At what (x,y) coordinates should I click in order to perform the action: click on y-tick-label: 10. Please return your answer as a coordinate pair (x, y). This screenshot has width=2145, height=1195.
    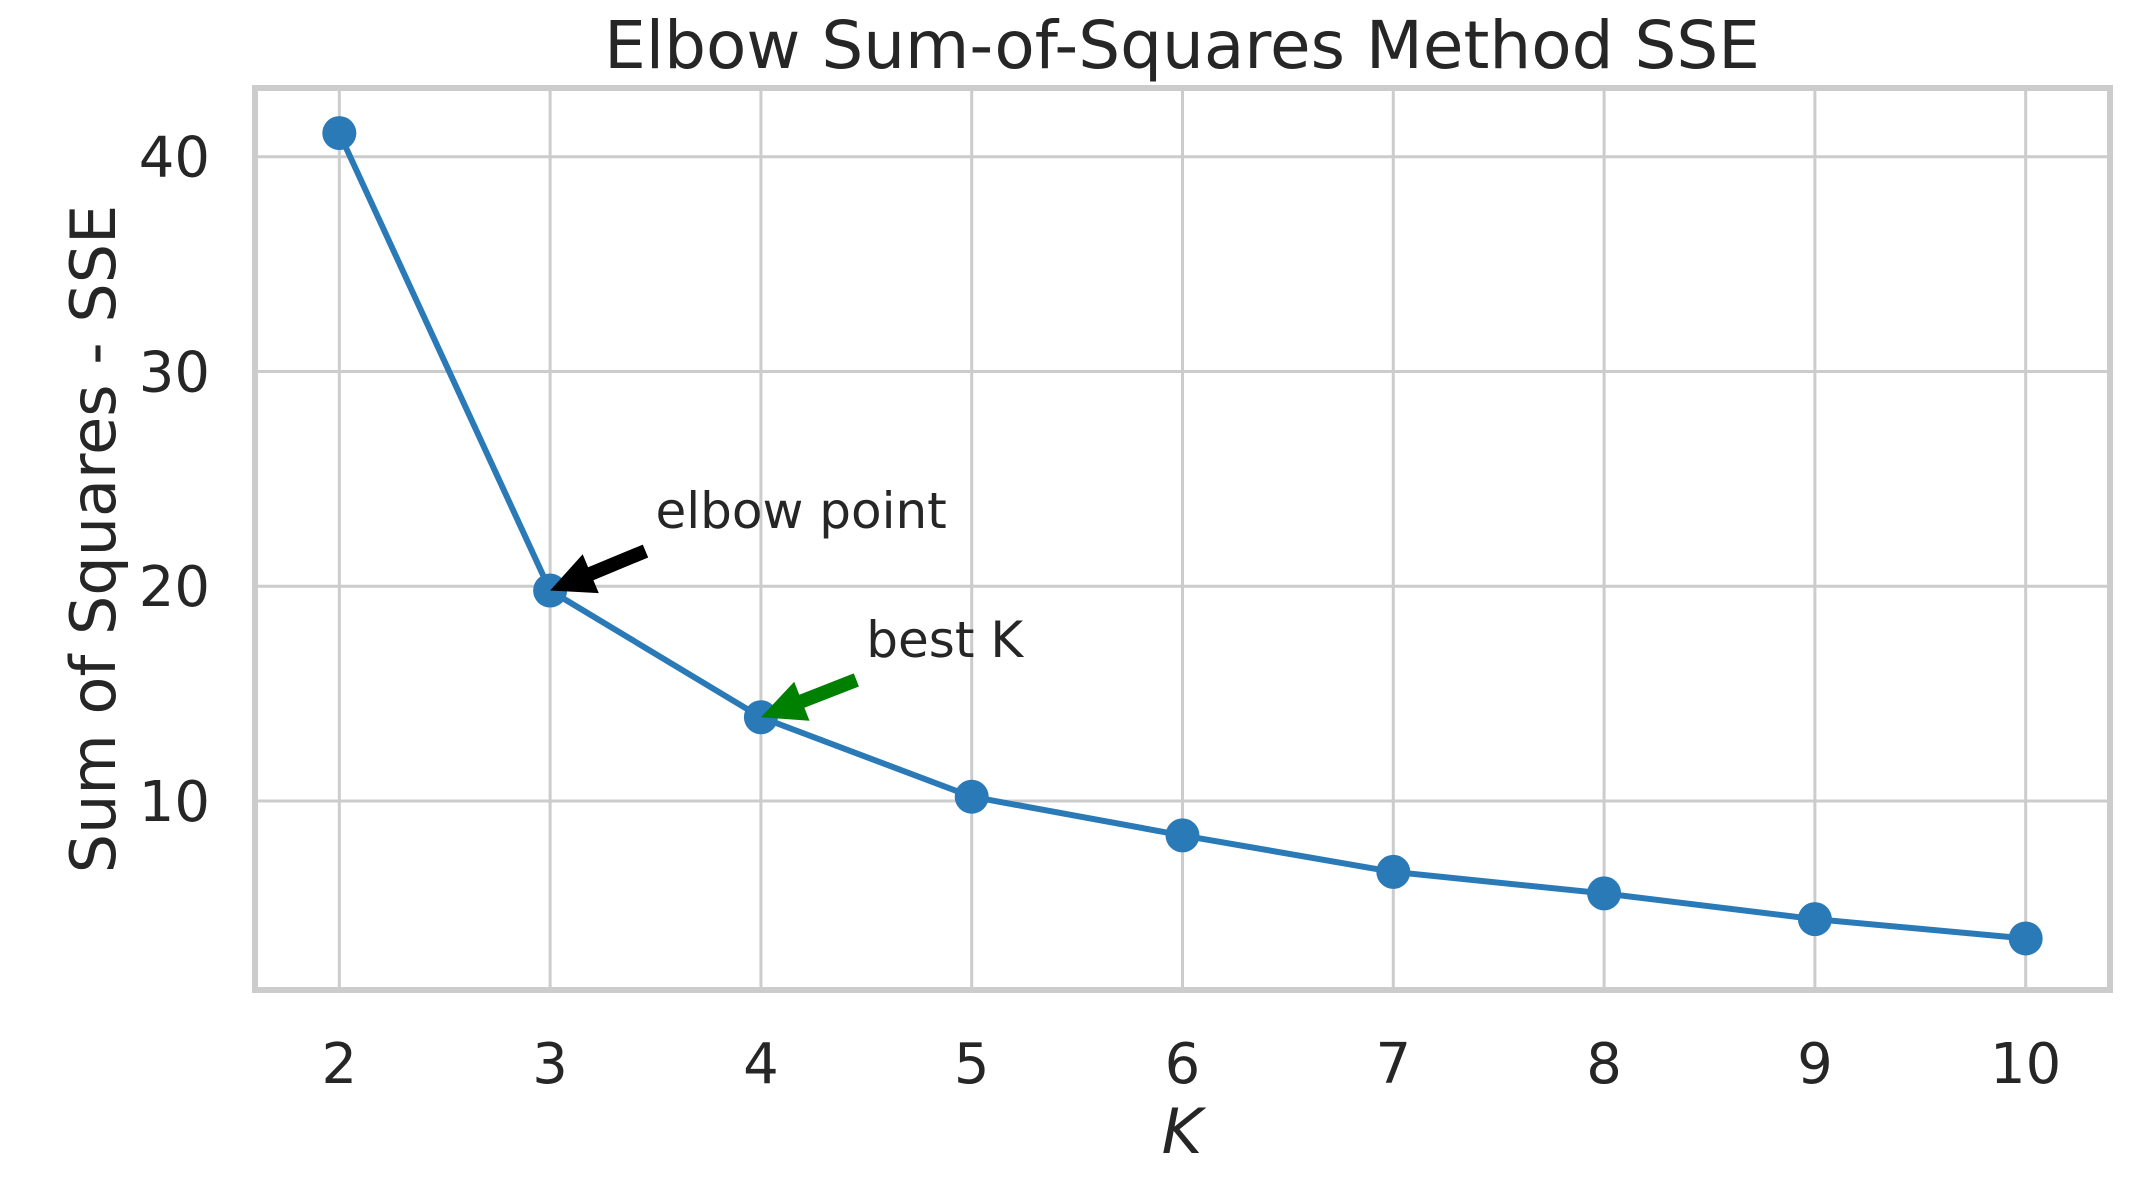
    Looking at the image, I should click on (174, 802).